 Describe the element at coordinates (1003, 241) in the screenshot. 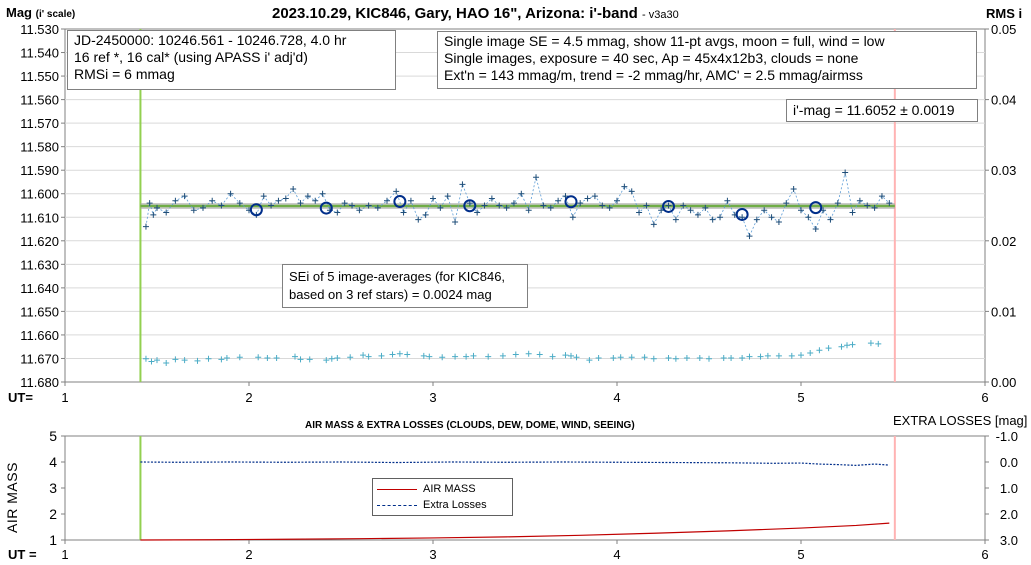

I see `y2-tick-label: 0.02` at that location.